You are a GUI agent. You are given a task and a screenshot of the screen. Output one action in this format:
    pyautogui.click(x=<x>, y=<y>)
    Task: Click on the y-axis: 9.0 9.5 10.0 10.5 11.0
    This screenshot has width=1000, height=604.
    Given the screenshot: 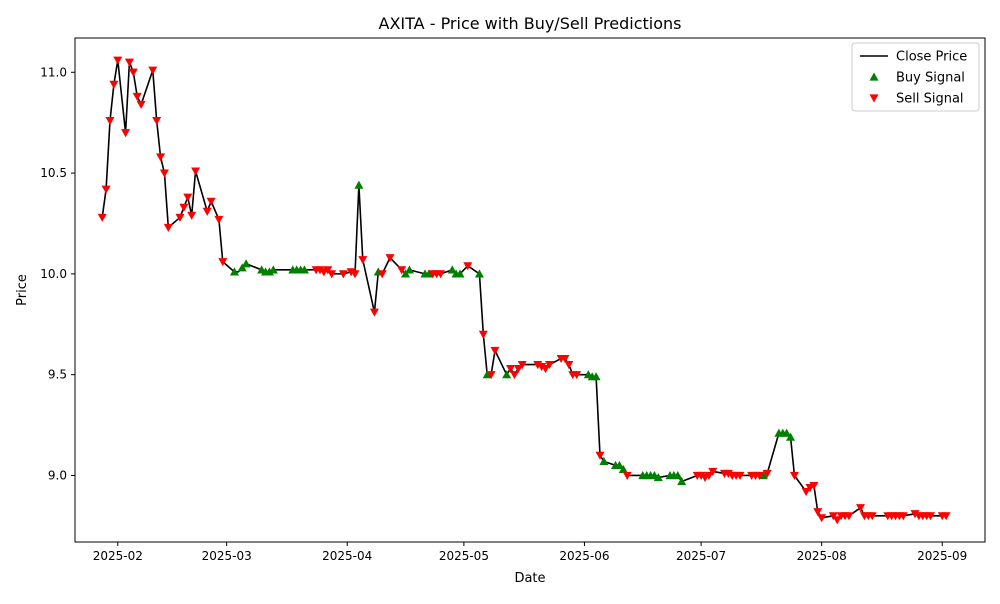 What is the action you would take?
    pyautogui.click(x=57, y=273)
    